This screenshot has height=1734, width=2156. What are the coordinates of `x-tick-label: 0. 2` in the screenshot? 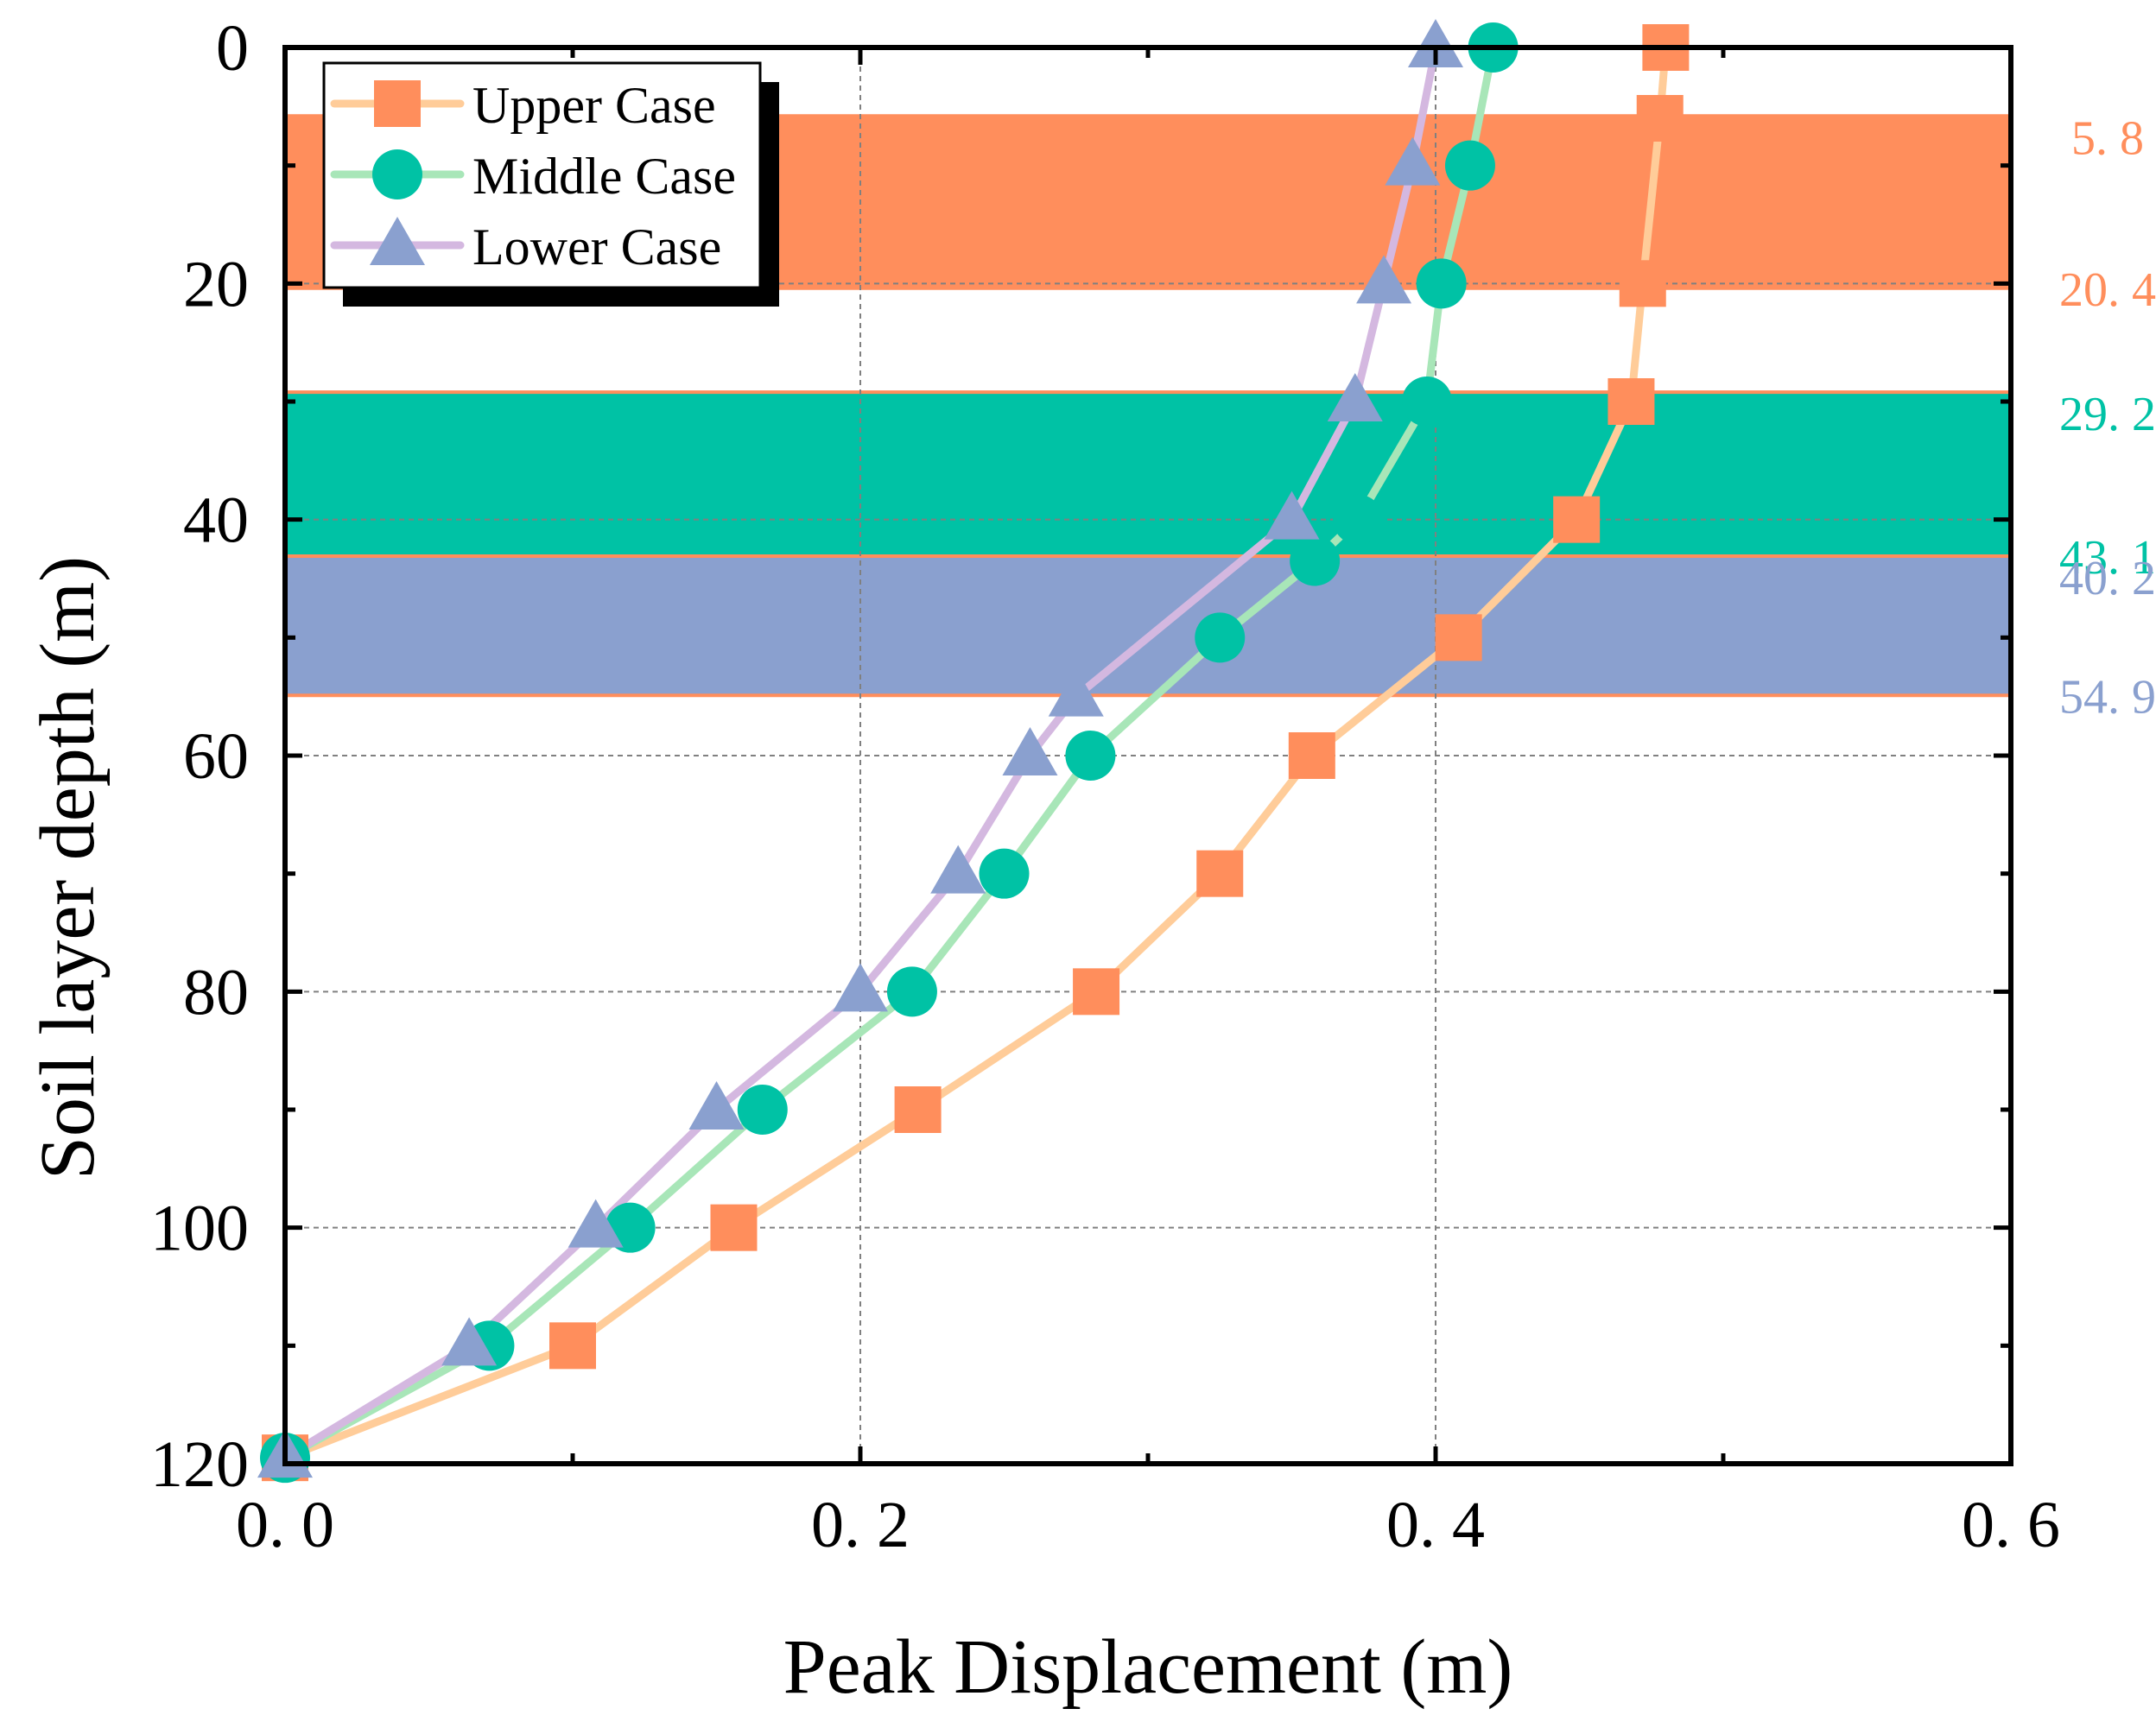 It's located at (860, 1525).